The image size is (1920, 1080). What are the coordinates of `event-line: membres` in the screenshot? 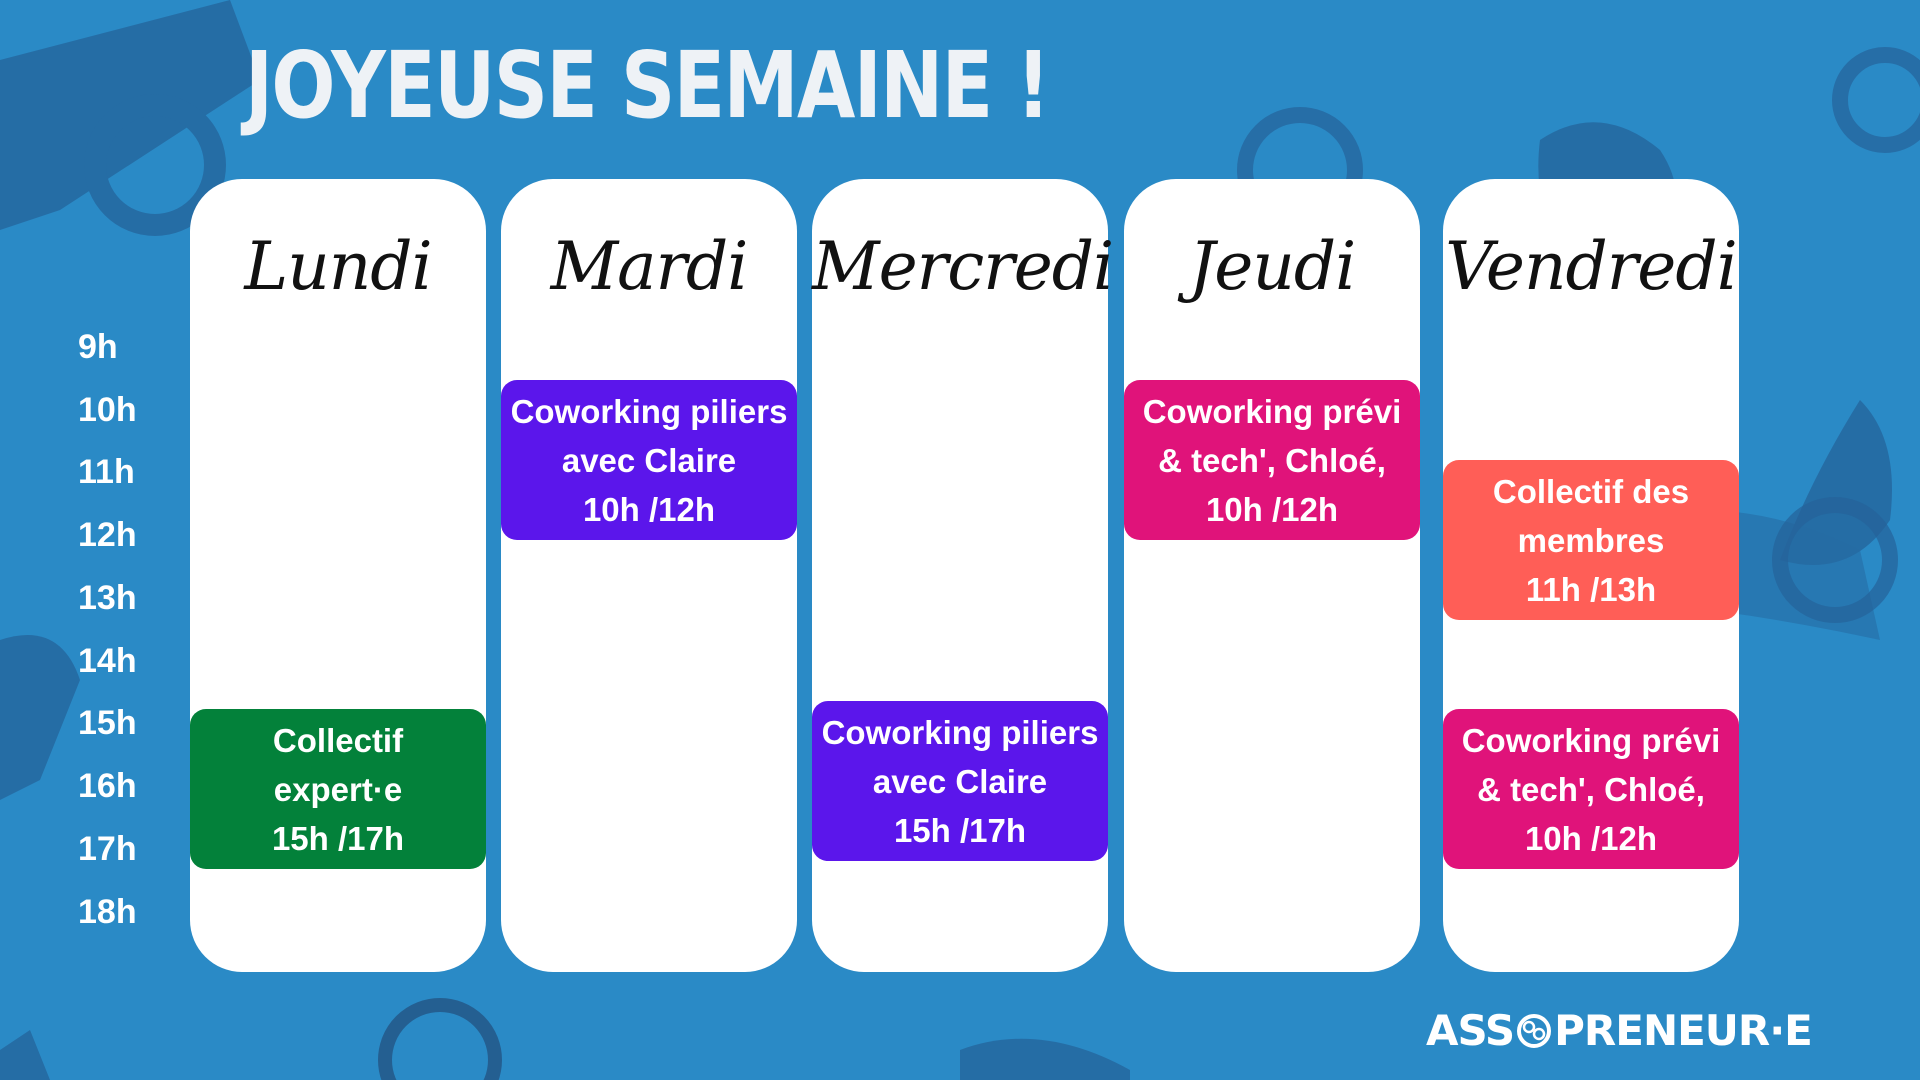 It's located at (1591, 540).